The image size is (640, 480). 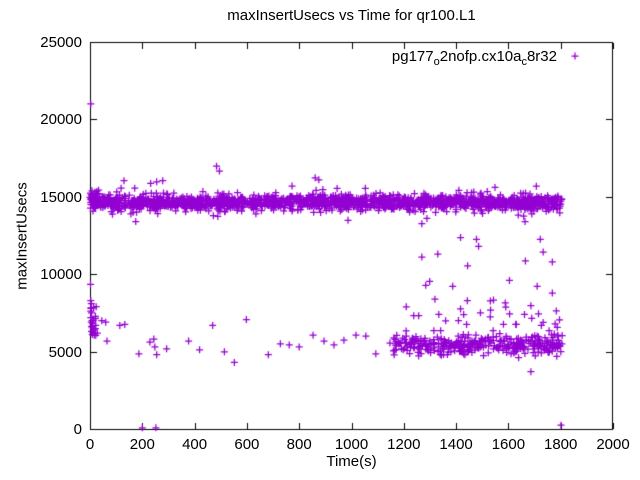 I want to click on y-tick-label: 5000, so click(x=65, y=352).